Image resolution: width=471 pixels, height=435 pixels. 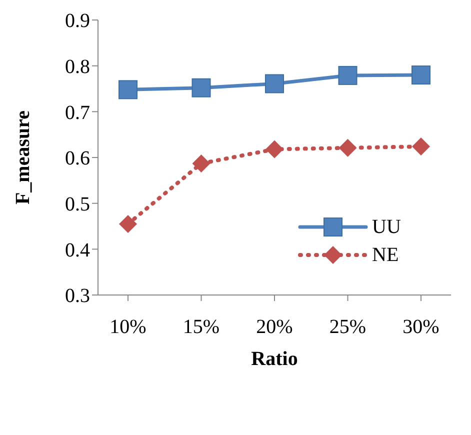 What do you see at coordinates (23, 157) in the screenshot?
I see `y-axis-title: F_measure` at bounding box center [23, 157].